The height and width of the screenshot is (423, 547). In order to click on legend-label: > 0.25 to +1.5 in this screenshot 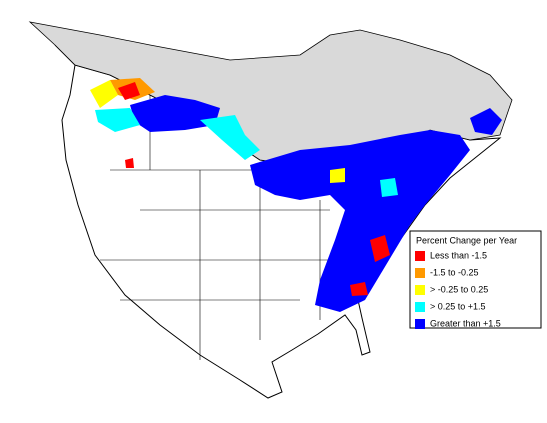, I will do `click(458, 306)`.